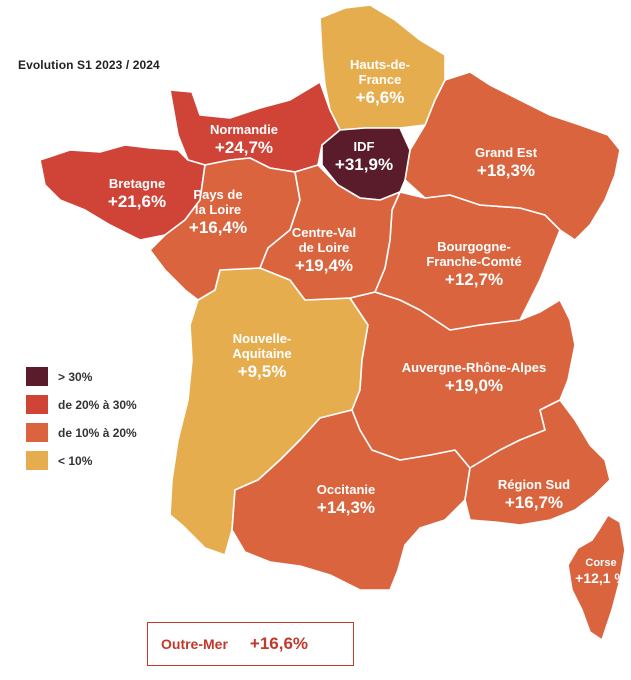 The height and width of the screenshot is (680, 631). Describe the element at coordinates (244, 147) in the screenshot. I see `region-value: +24,7%` at that location.